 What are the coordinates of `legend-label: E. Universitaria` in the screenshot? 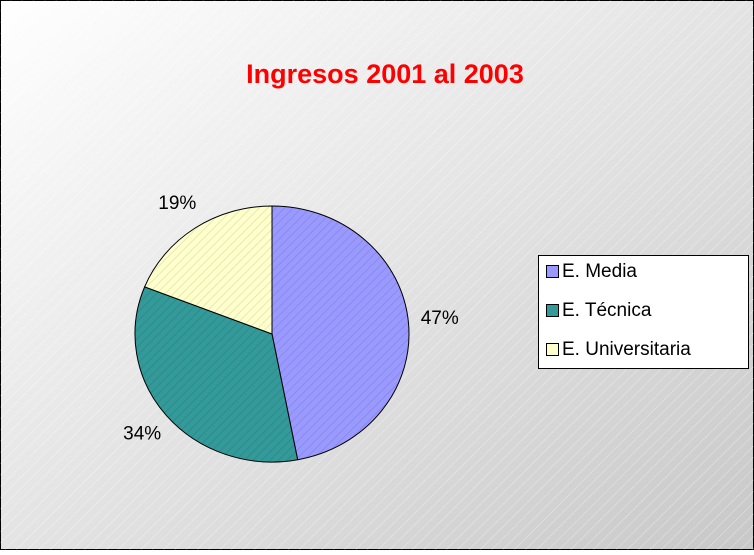 It's located at (626, 349).